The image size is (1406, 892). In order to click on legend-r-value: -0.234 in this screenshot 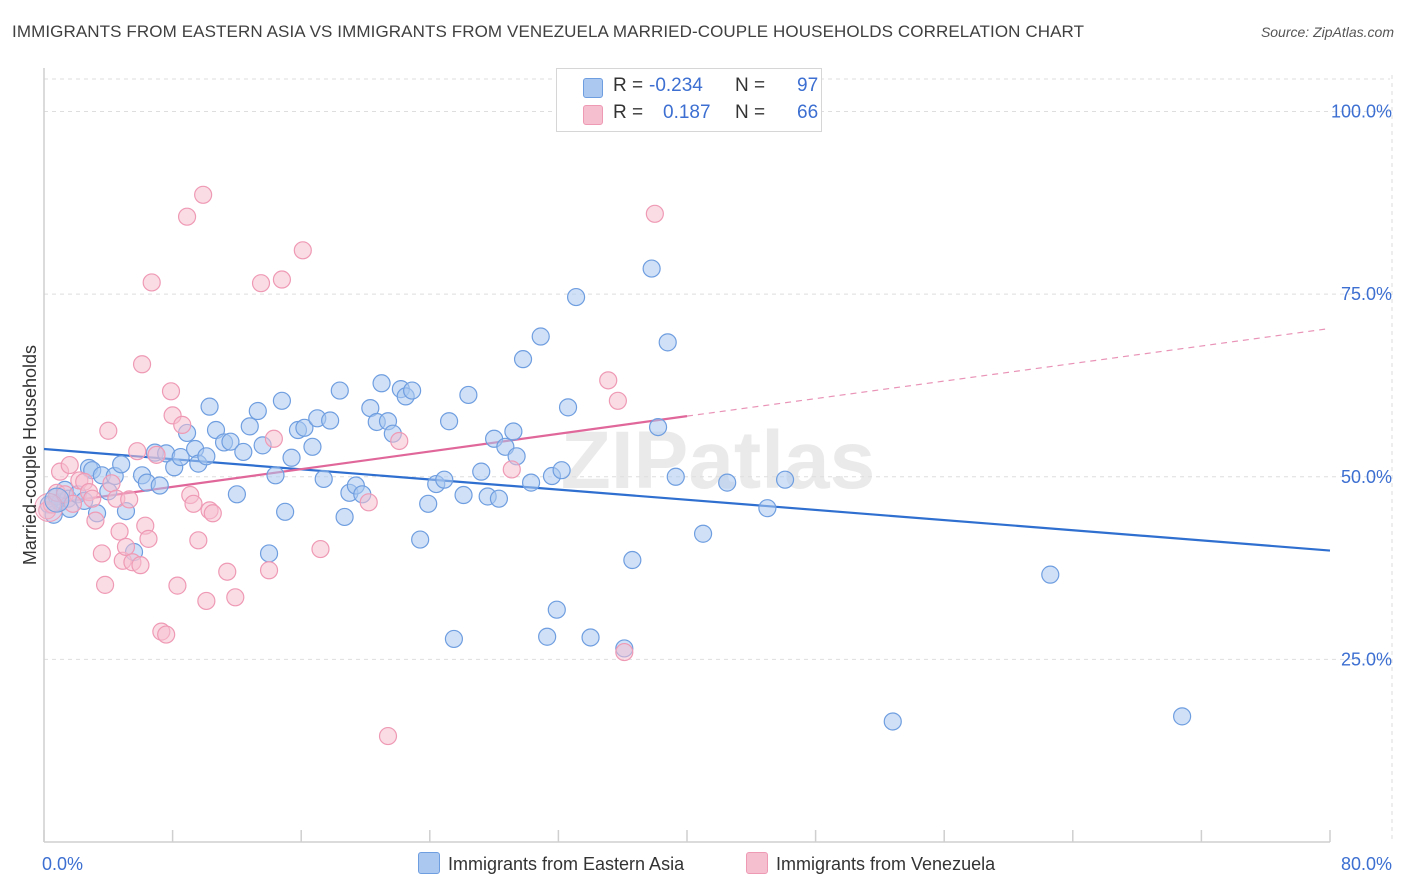, I will do `click(676, 85)`.